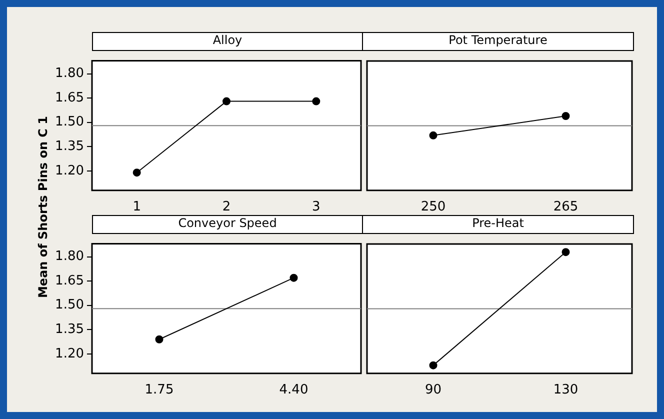  I want to click on chart-title: Alloy, so click(227, 41).